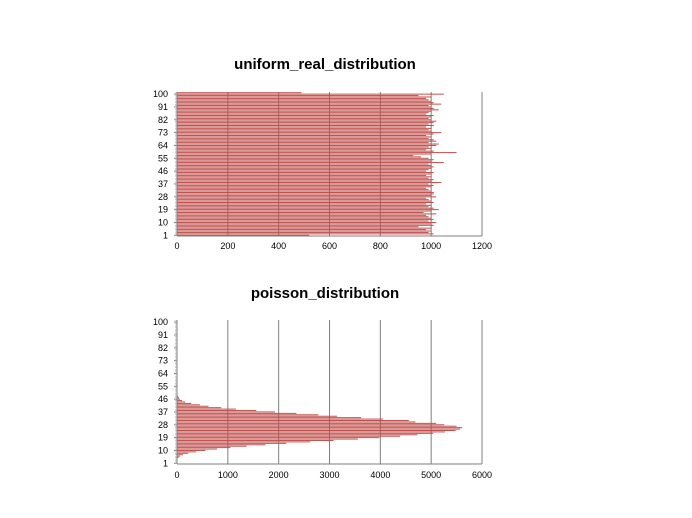 The width and height of the screenshot is (692, 518). Describe the element at coordinates (160, 322) in the screenshot. I see `y-tick-label: 100` at that location.